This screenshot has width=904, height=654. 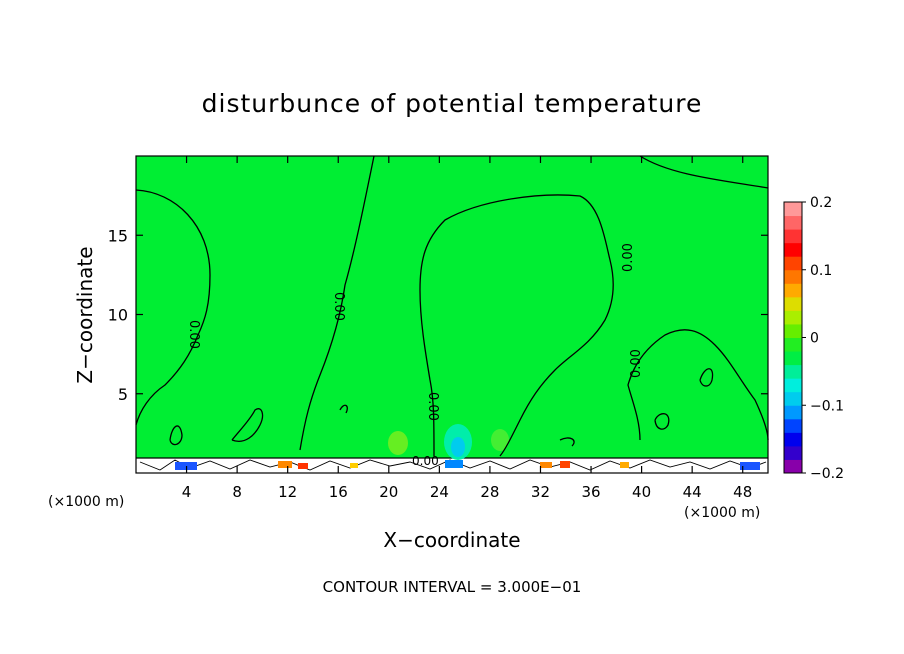 What do you see at coordinates (722, 513) in the screenshot?
I see `x-unit-right: (×1000 m)` at bounding box center [722, 513].